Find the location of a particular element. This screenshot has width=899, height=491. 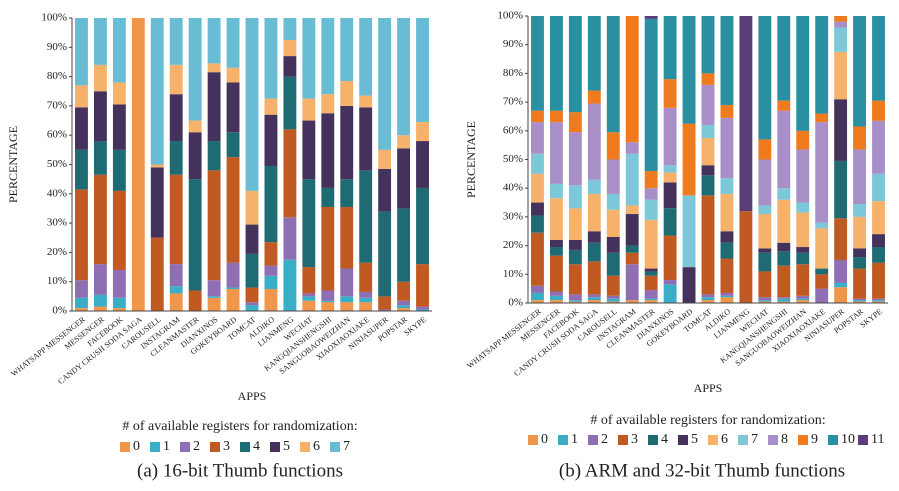

y-tick-label: 30% is located at coordinates (57, 223).